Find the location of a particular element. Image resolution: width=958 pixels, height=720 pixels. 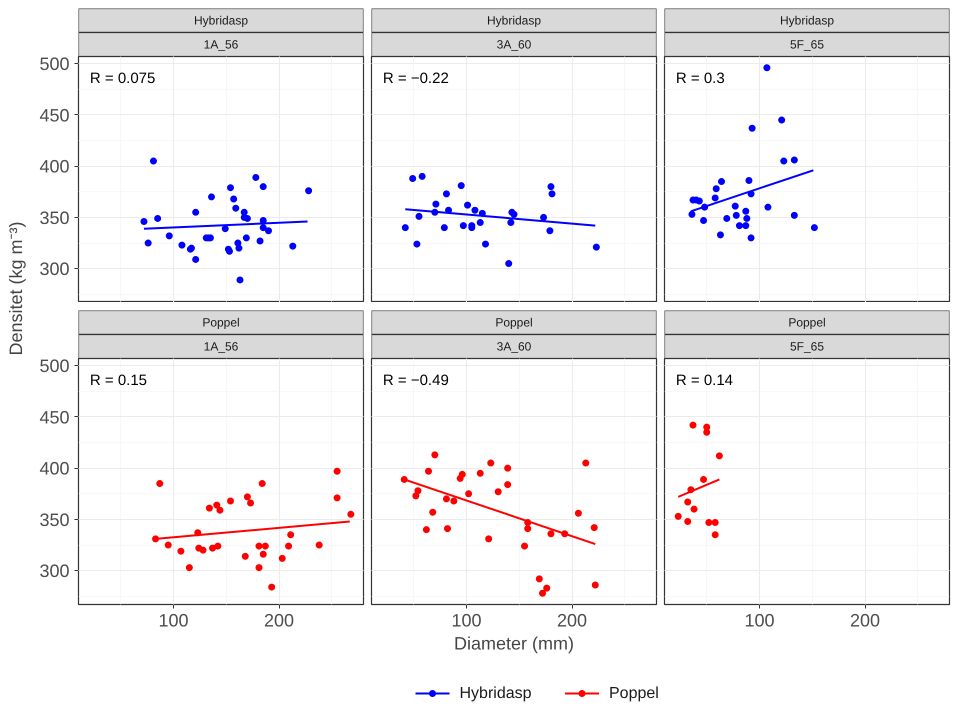

annotation: R = 0.15 is located at coordinates (119, 381).